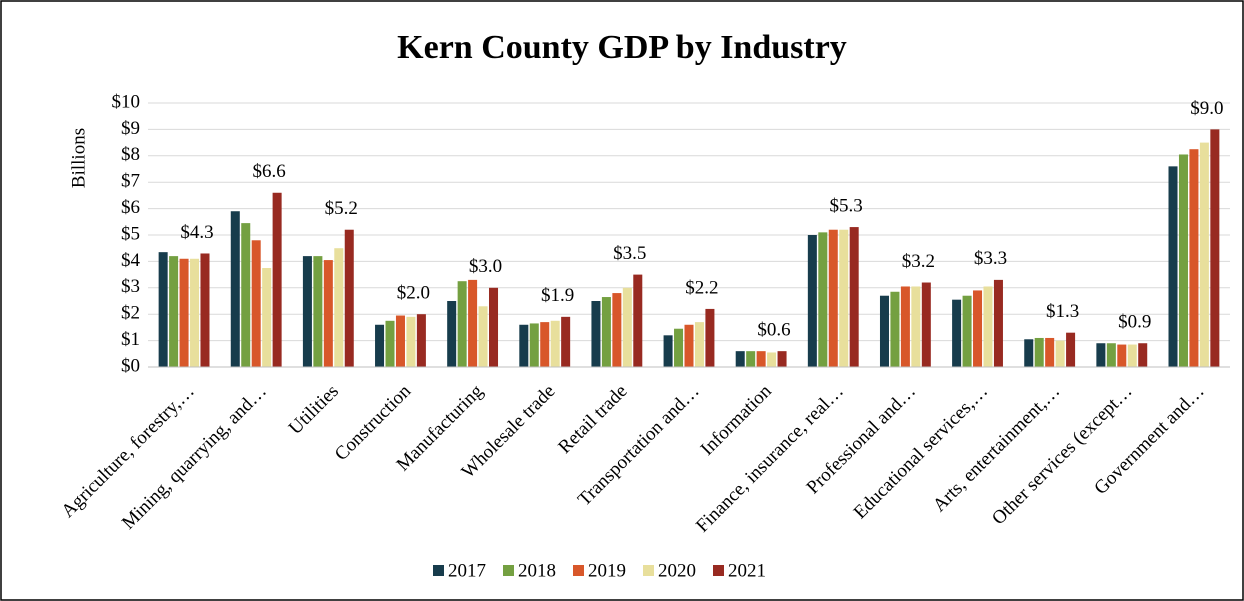  Describe the element at coordinates (130, 181) in the screenshot. I see `y-tick-label: $7` at that location.